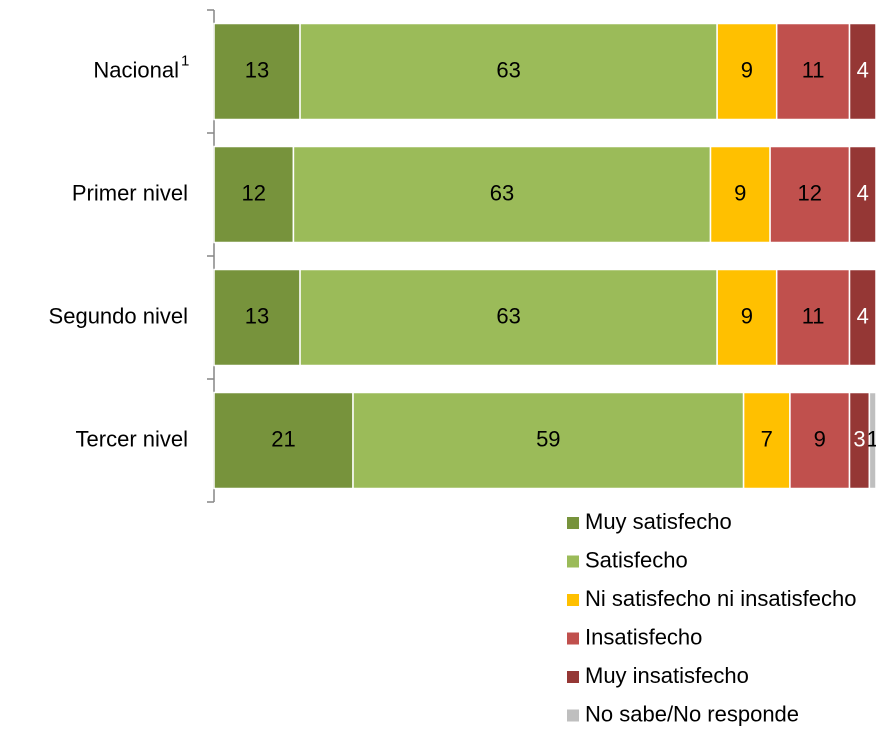  I want to click on data-label: 1, so click(871, 438).